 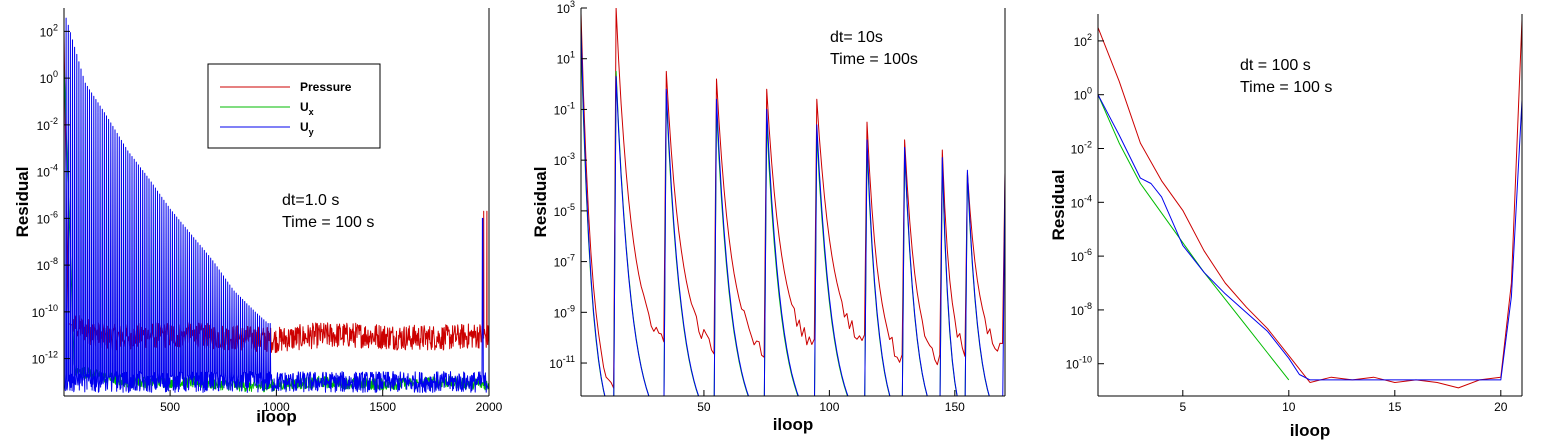 I want to click on legend-label: Uy, so click(x=307, y=128).